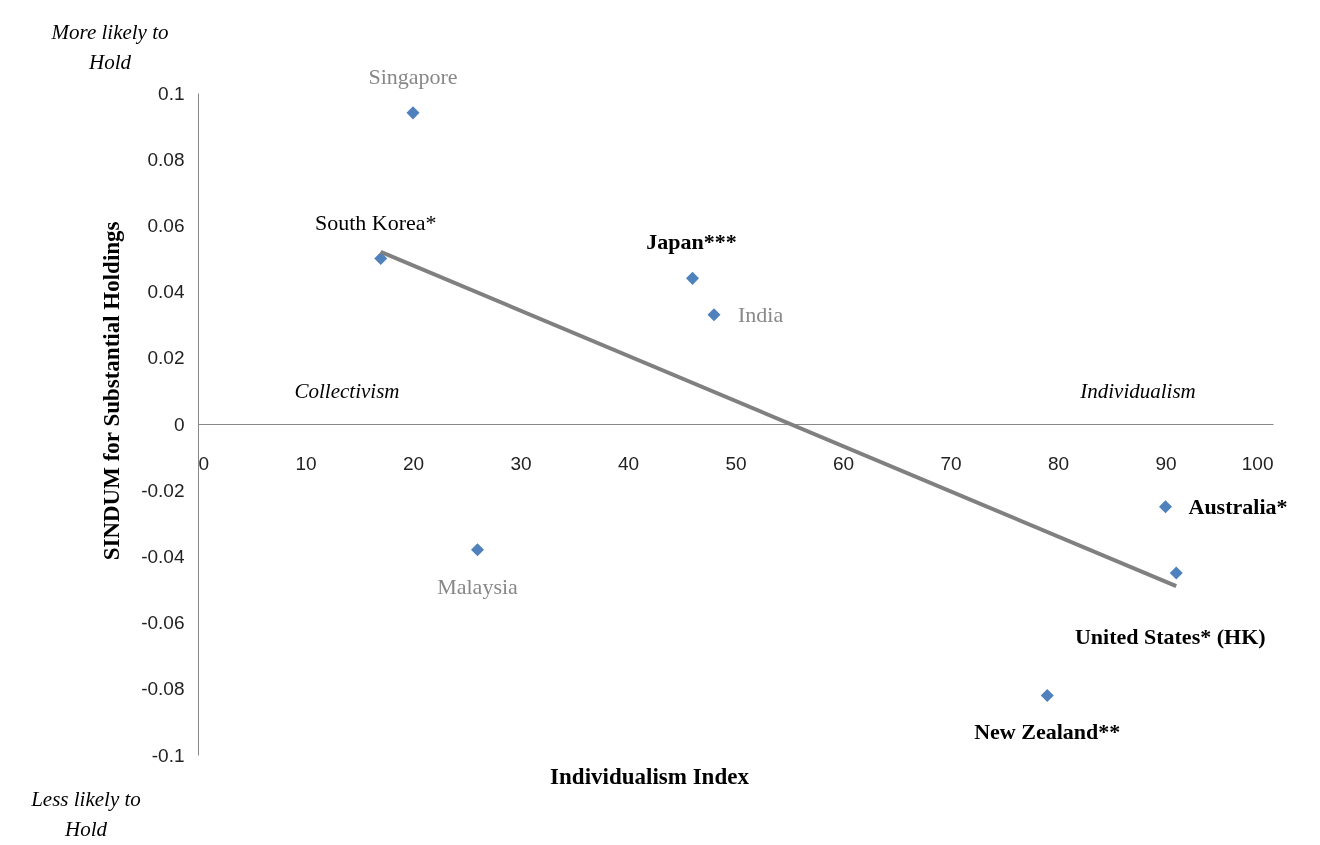  What do you see at coordinates (163, 689) in the screenshot?
I see `y-tick-label: -0.08` at bounding box center [163, 689].